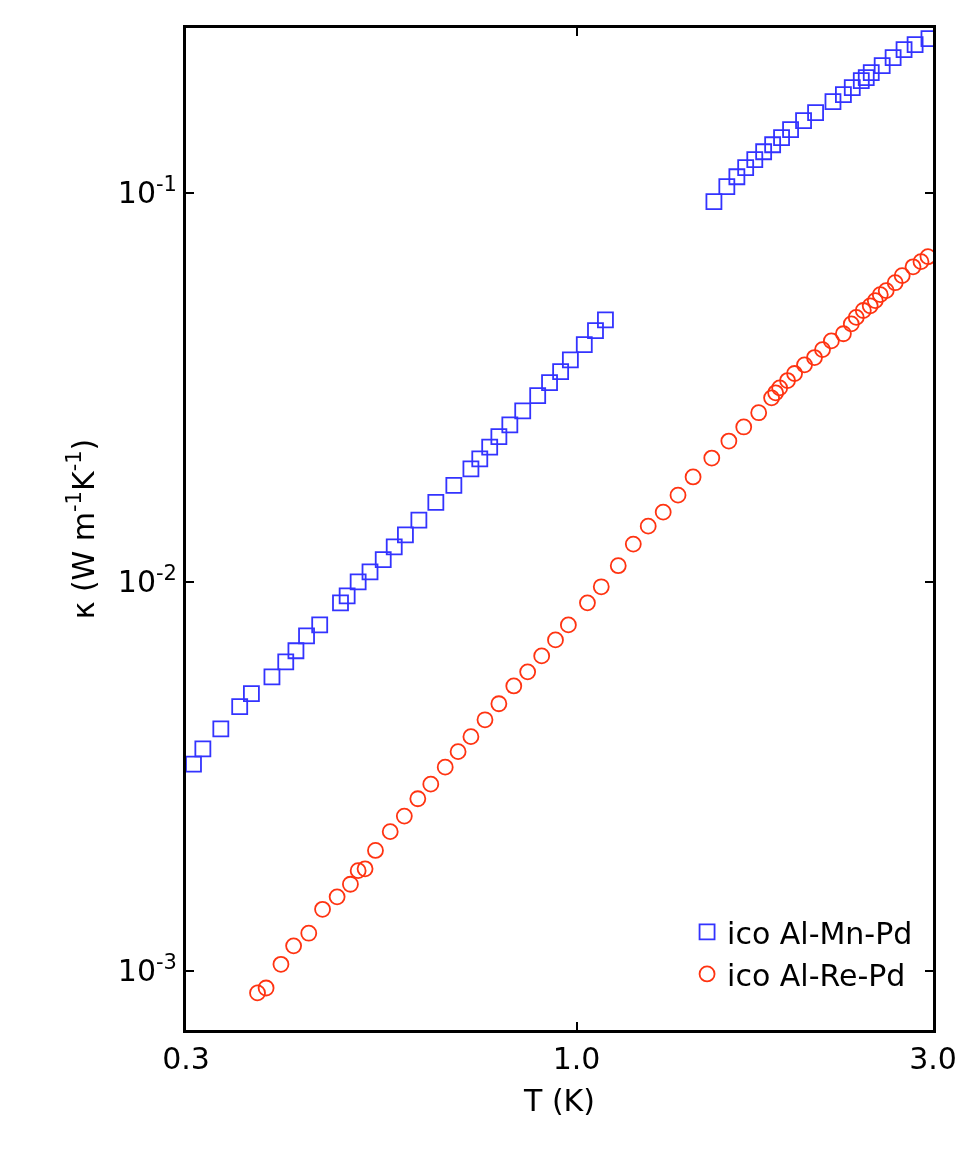 This screenshot has width=969, height=1153. Describe the element at coordinates (147, 191) in the screenshot. I see `y-tick-label: 10$^{-1}$` at that location.